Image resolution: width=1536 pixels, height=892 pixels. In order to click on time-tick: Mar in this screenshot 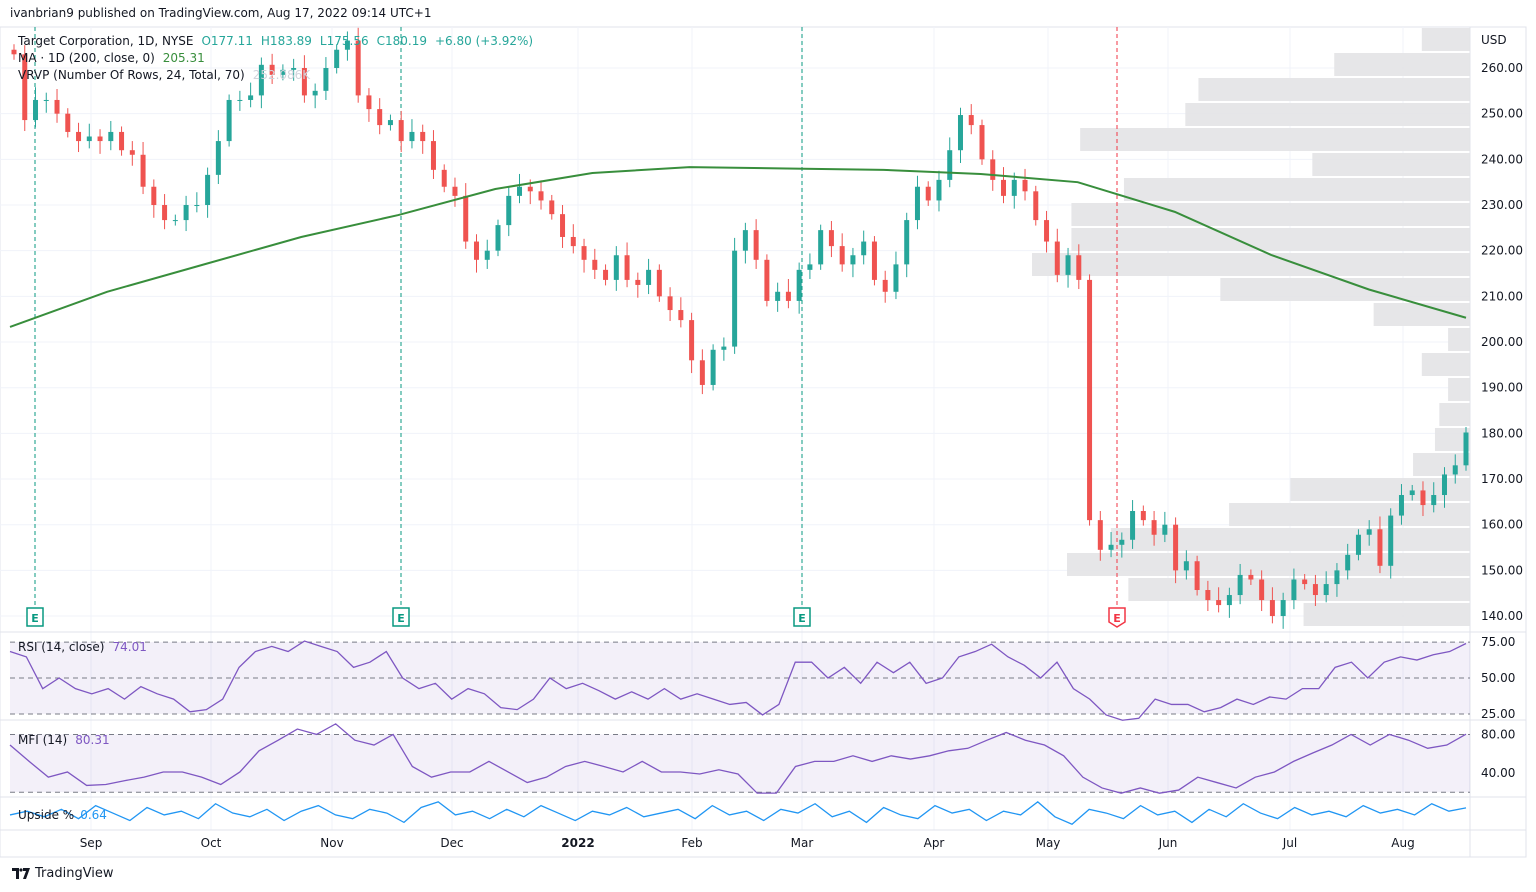, I will do `click(802, 843)`.